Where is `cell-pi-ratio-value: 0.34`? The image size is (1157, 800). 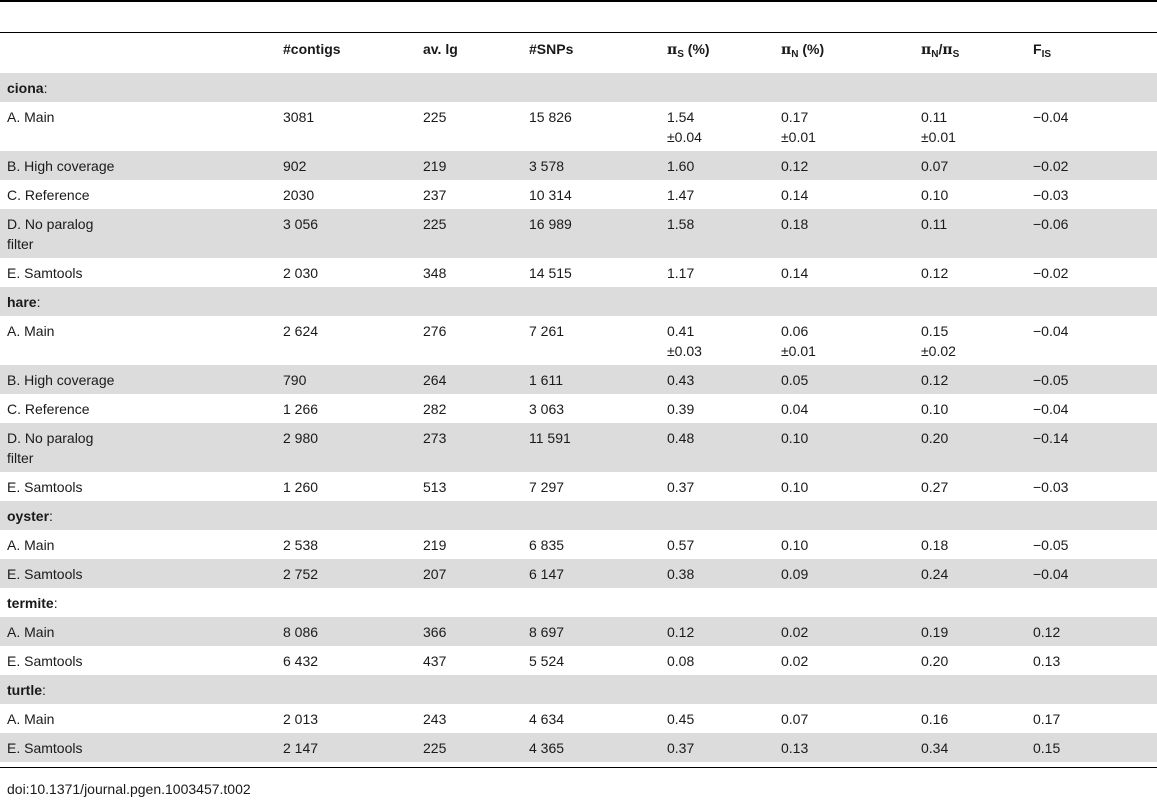 cell-pi-ratio-value: 0.34 is located at coordinates (935, 748).